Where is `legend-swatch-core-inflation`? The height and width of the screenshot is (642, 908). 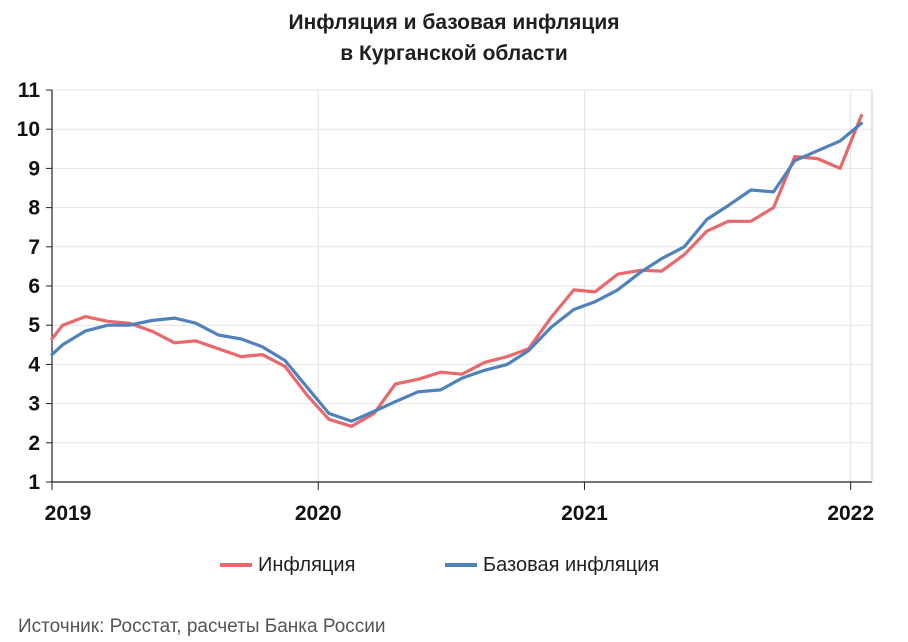 legend-swatch-core-inflation is located at coordinates (461, 565).